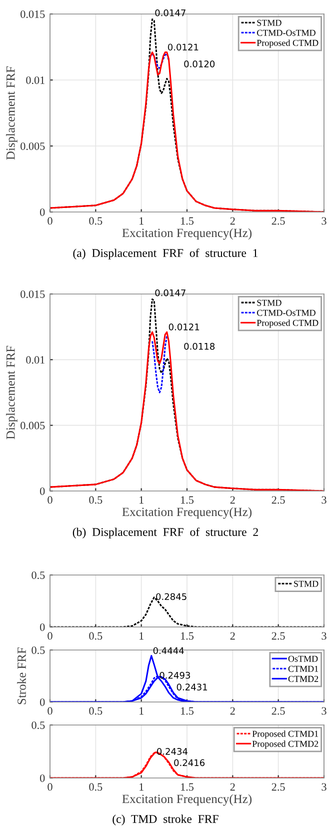 The width and height of the screenshot is (331, 829). Describe the element at coordinates (21, 675) in the screenshot. I see `y-axis-title: Stroke FRF` at that location.